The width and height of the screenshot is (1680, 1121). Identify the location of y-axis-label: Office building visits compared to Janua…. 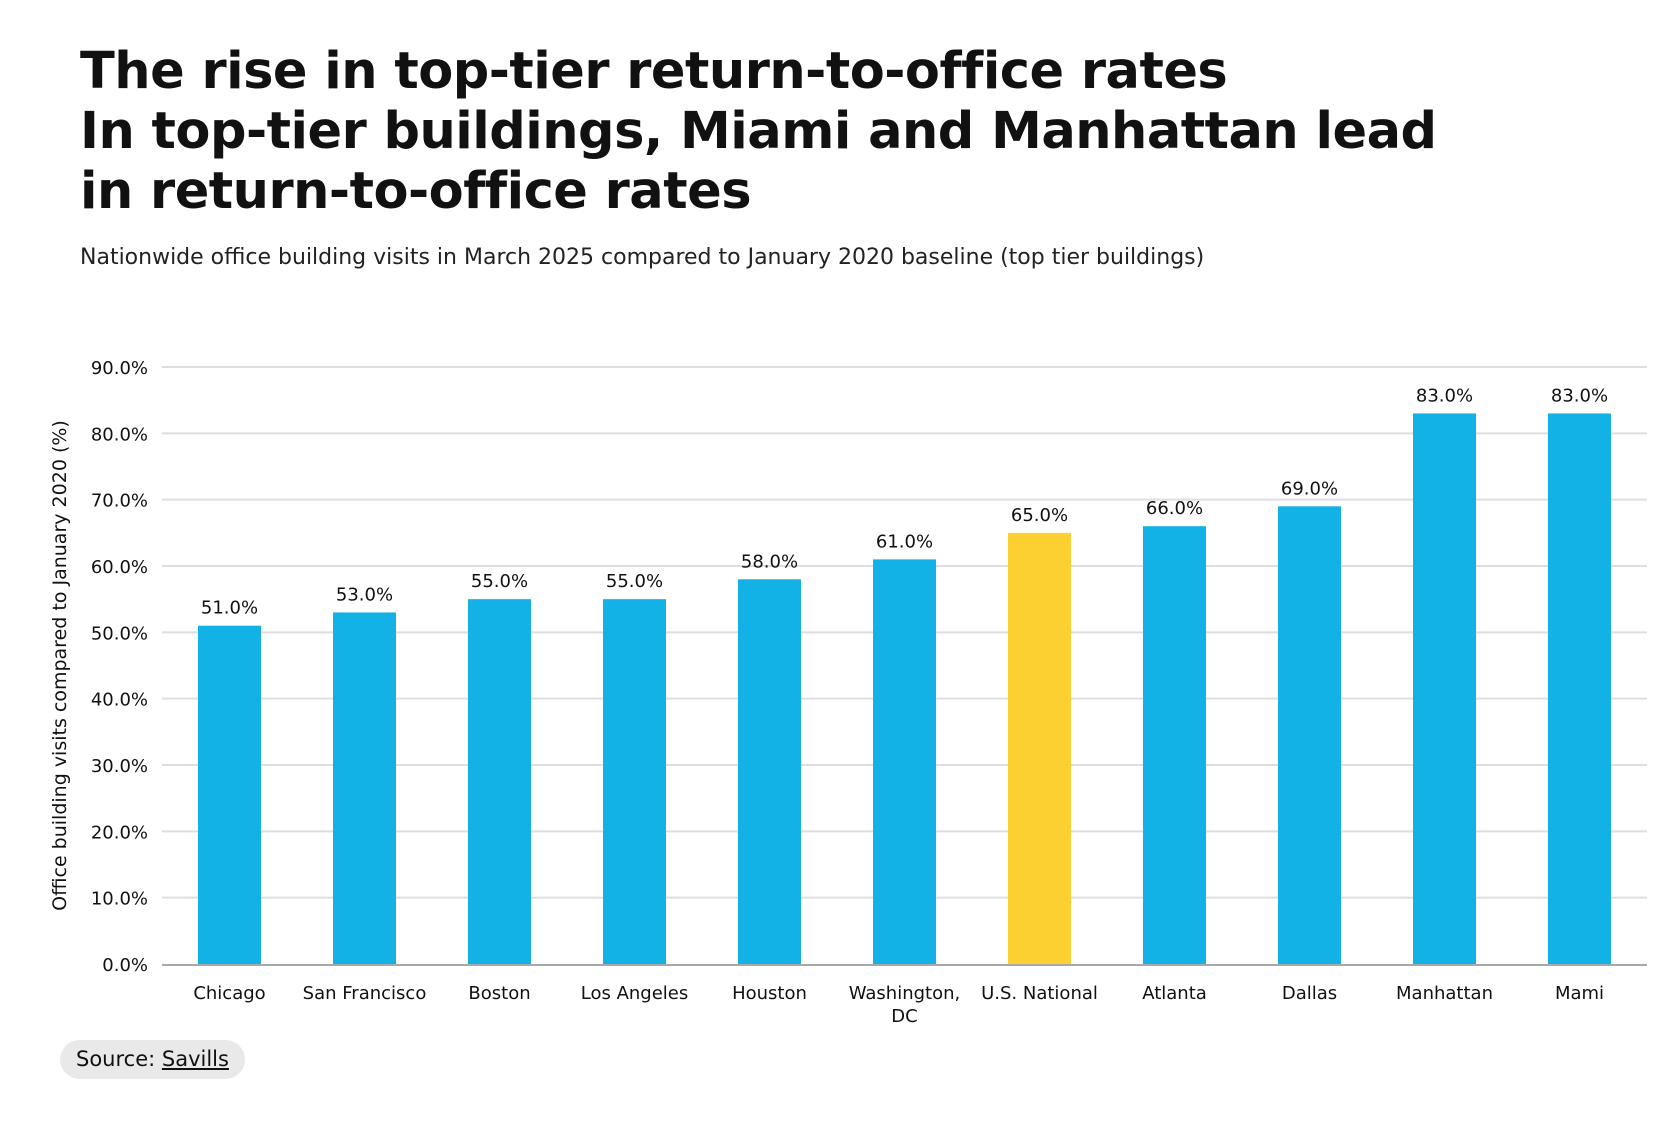
(60, 665).